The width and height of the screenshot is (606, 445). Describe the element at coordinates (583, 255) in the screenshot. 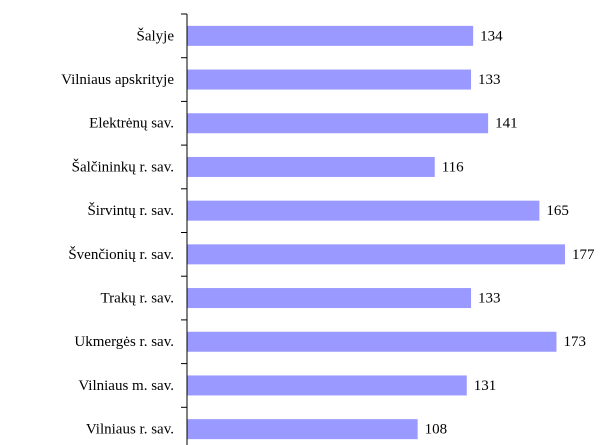

I see `value-label: 177` at that location.